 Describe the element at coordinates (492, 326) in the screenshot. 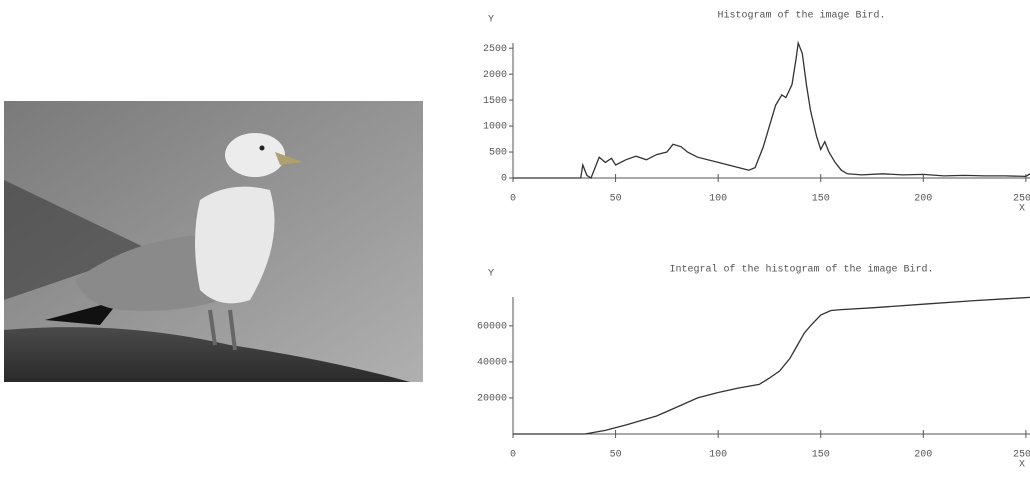

I see `y-tick-label: 60000` at that location.